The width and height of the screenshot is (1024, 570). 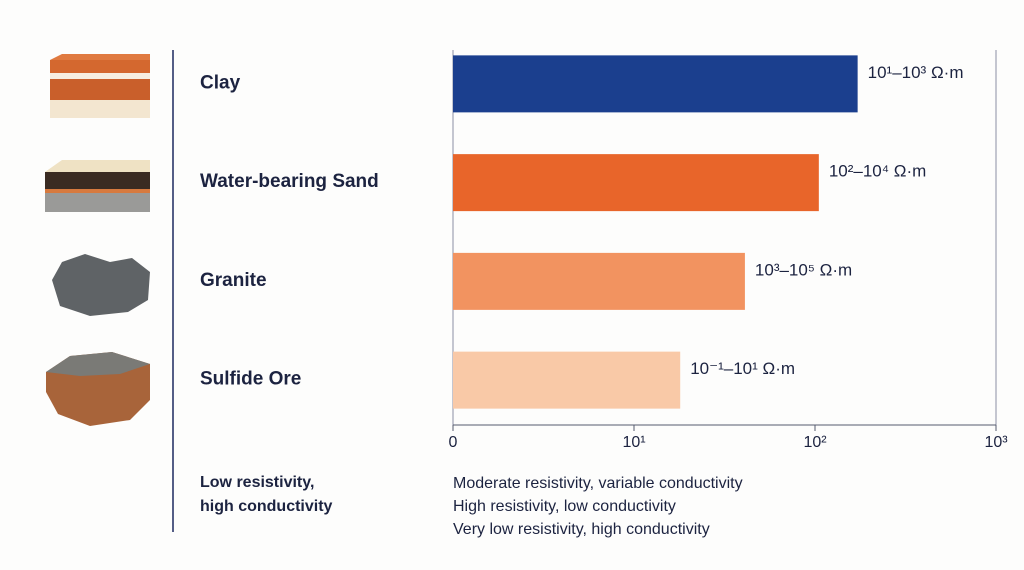 What do you see at coordinates (100, 86) in the screenshot?
I see `clay-icon` at bounding box center [100, 86].